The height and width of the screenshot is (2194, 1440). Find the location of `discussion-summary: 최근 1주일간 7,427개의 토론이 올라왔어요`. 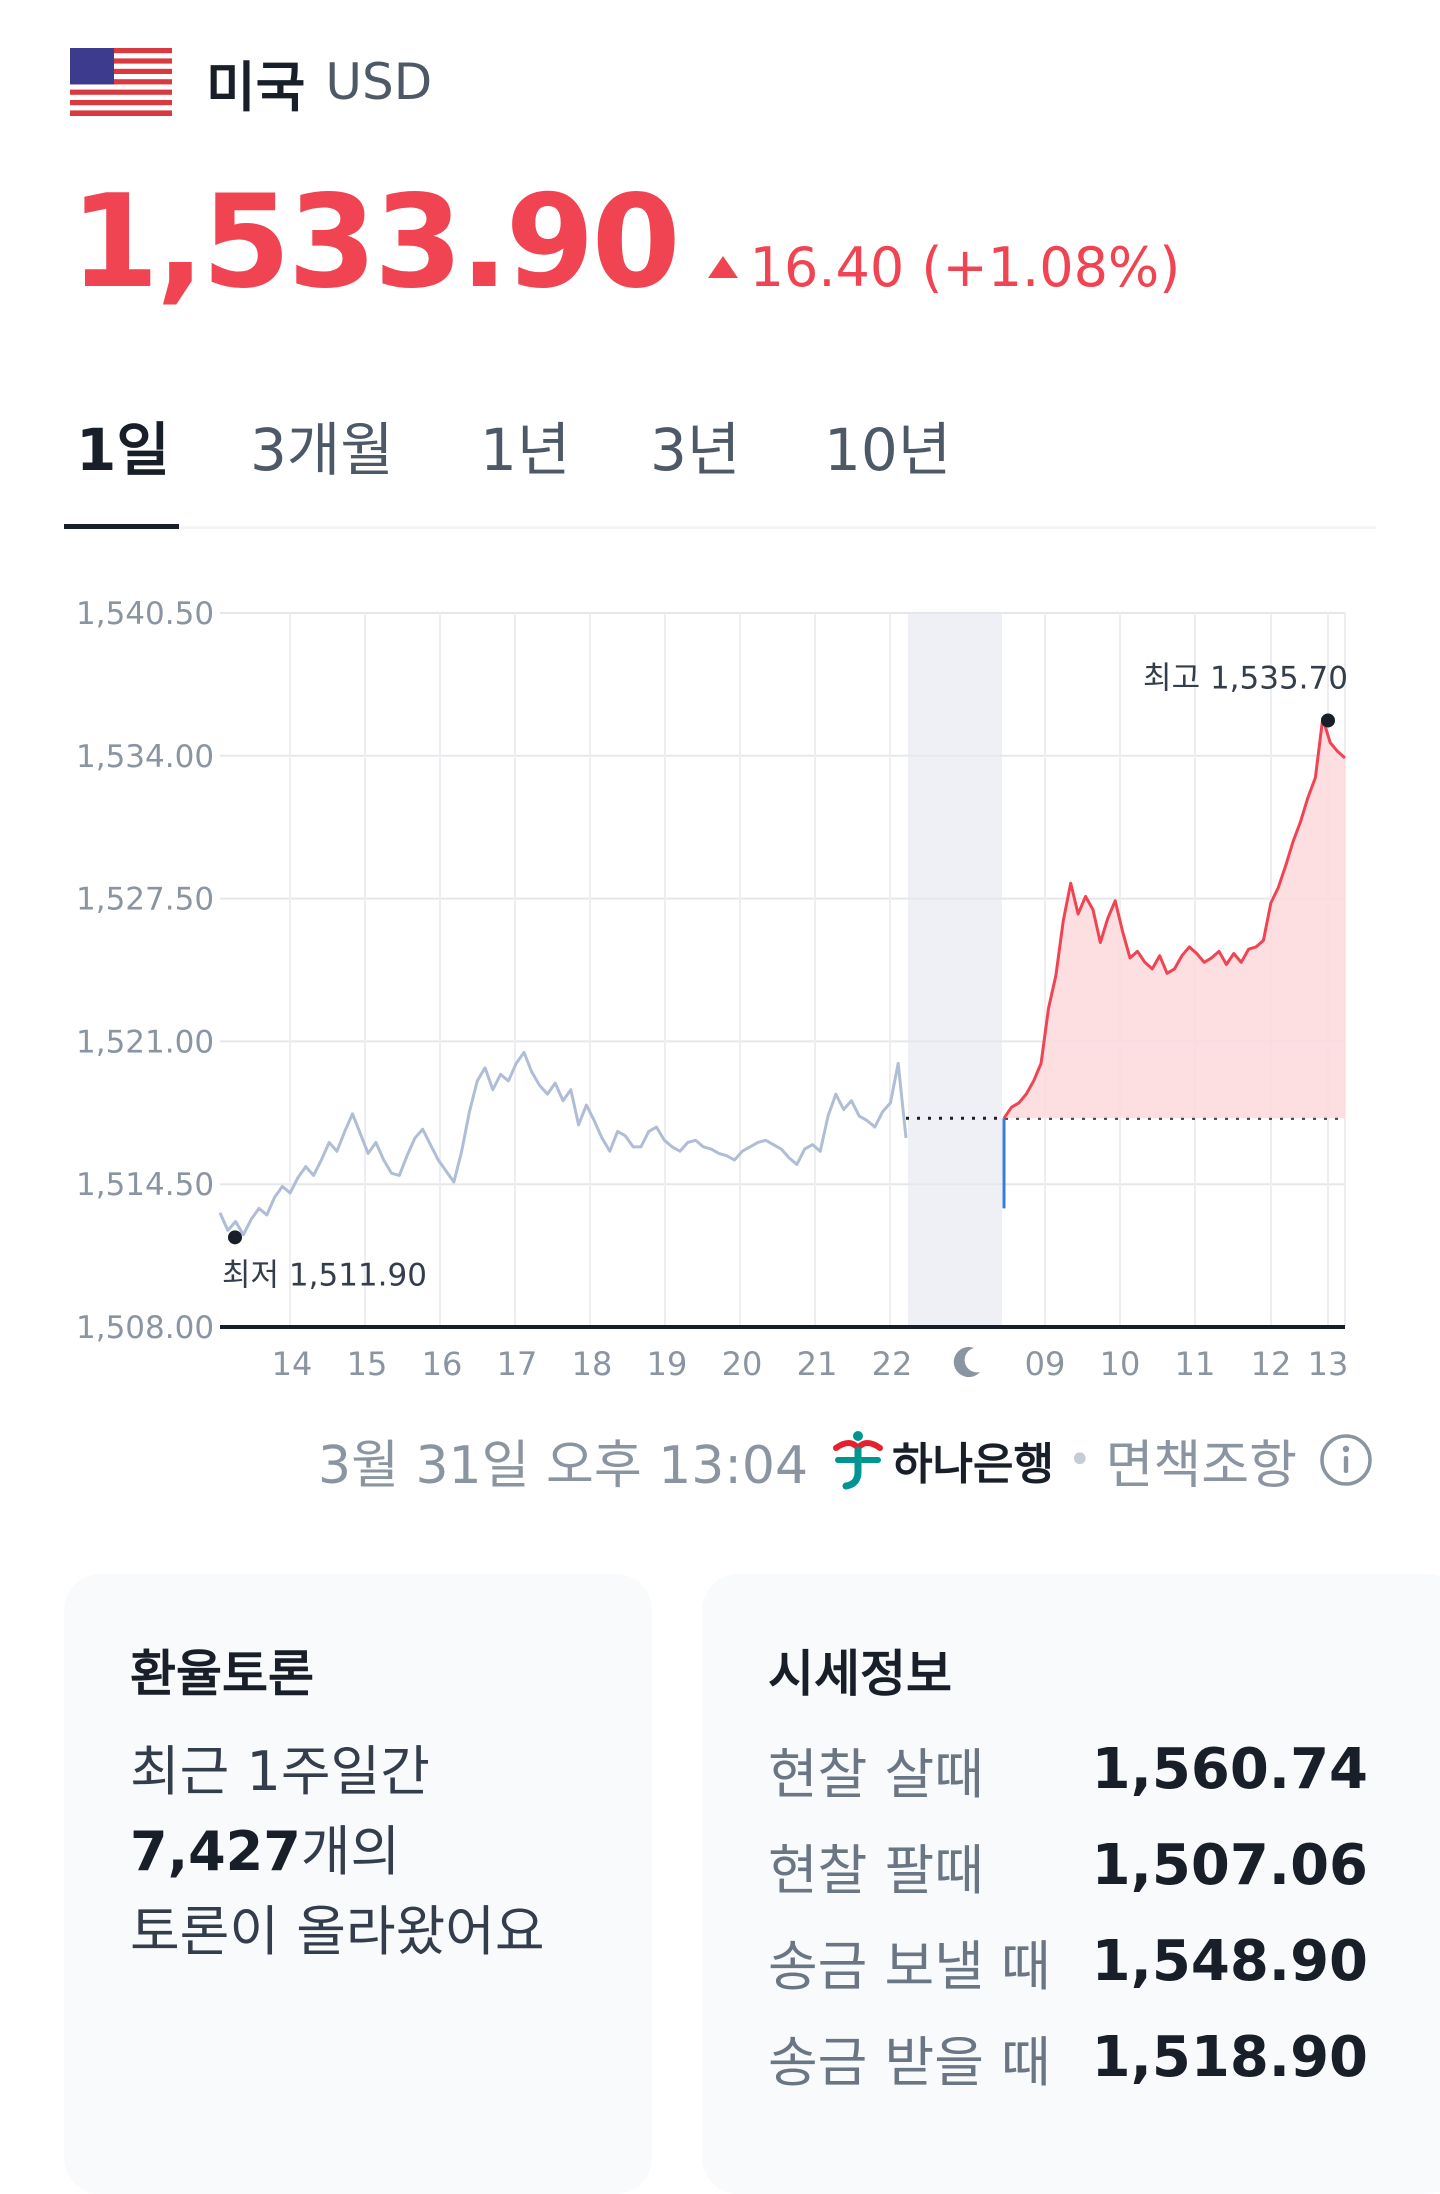

discussion-summary: 최근 1주일간 7,427개의 토론이 올라왔어요 is located at coordinates (337, 1852).